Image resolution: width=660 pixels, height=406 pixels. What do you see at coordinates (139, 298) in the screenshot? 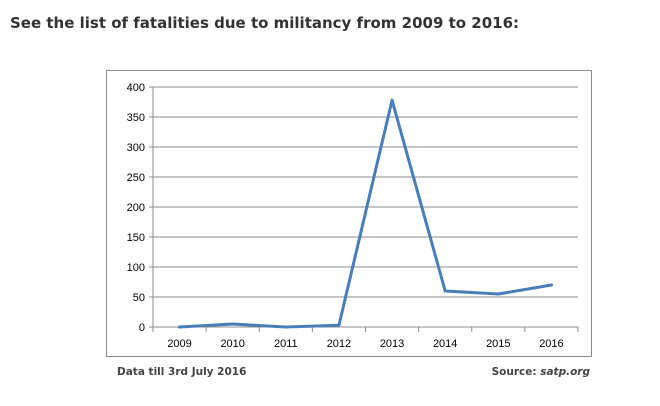
I see `y-tick-label: 50` at bounding box center [139, 298].